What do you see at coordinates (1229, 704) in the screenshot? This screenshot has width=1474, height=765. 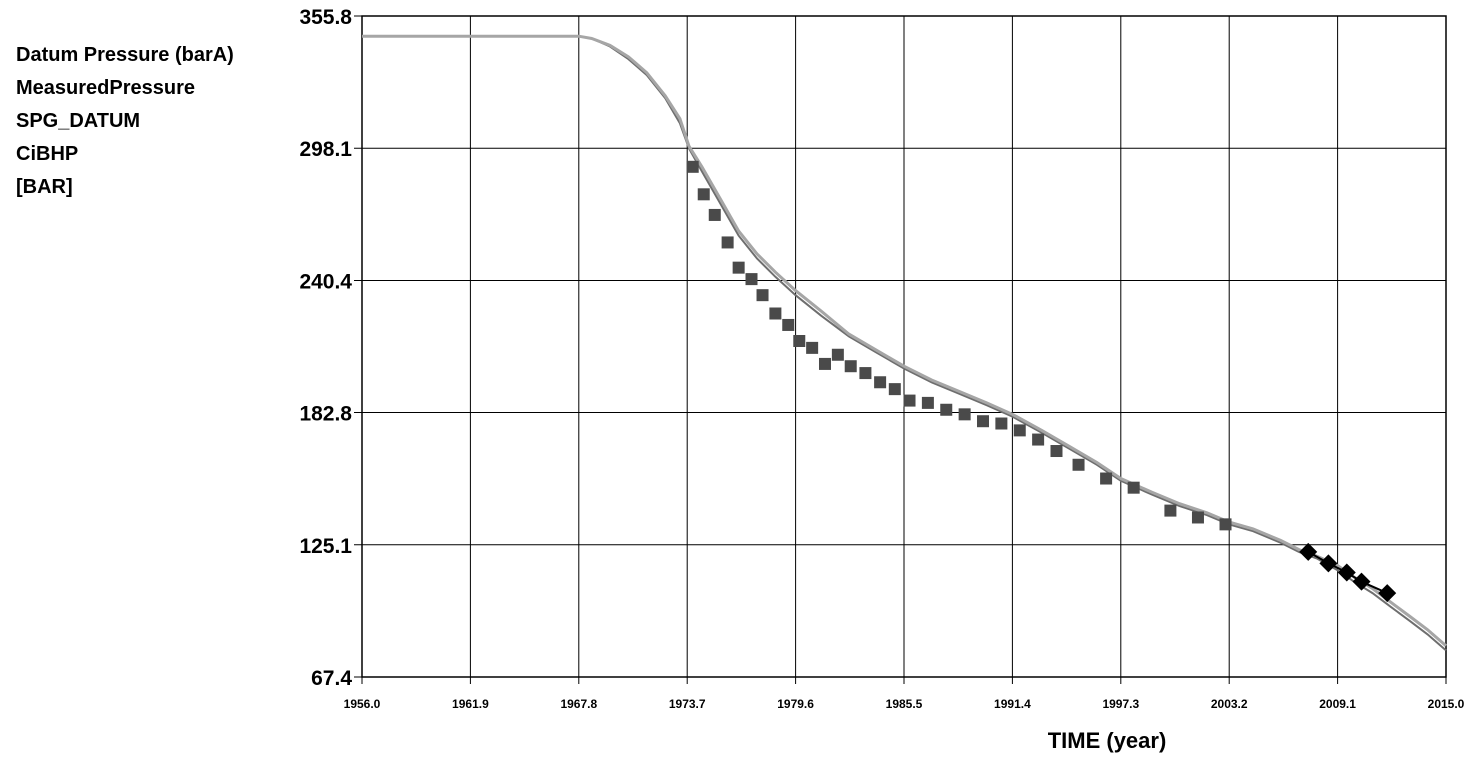 I see `x-tick-label: 2003.2` at bounding box center [1229, 704].